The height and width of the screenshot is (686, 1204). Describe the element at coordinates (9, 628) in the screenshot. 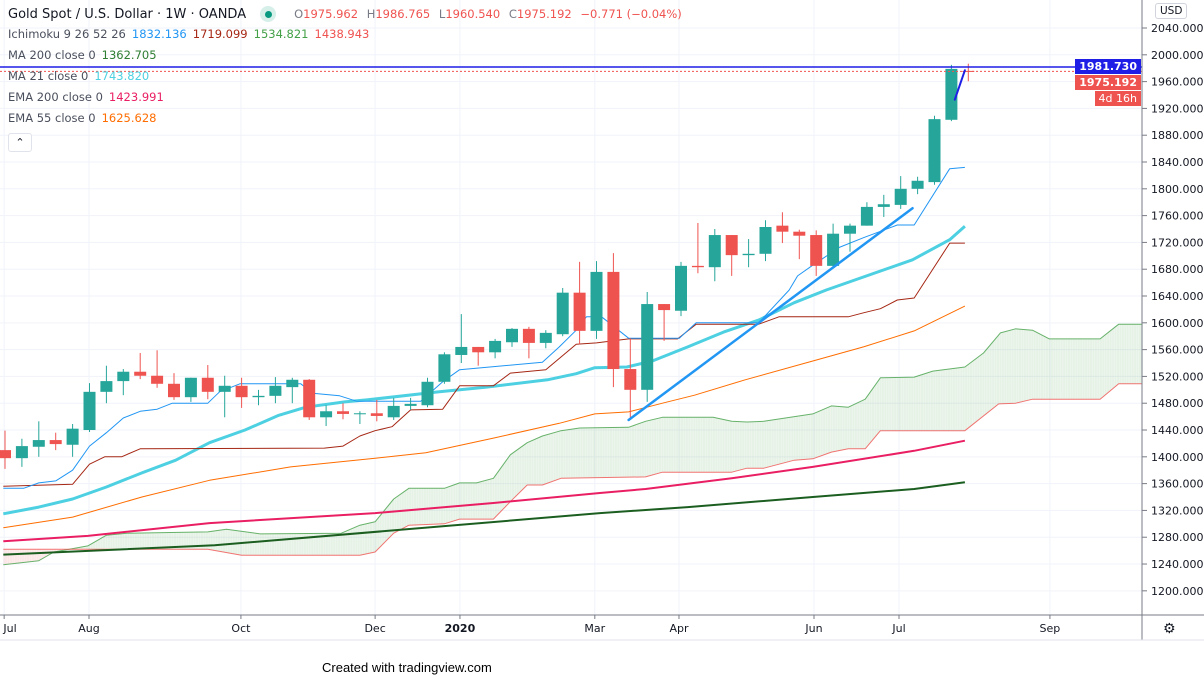

I see `x-tick-label: Jul` at that location.